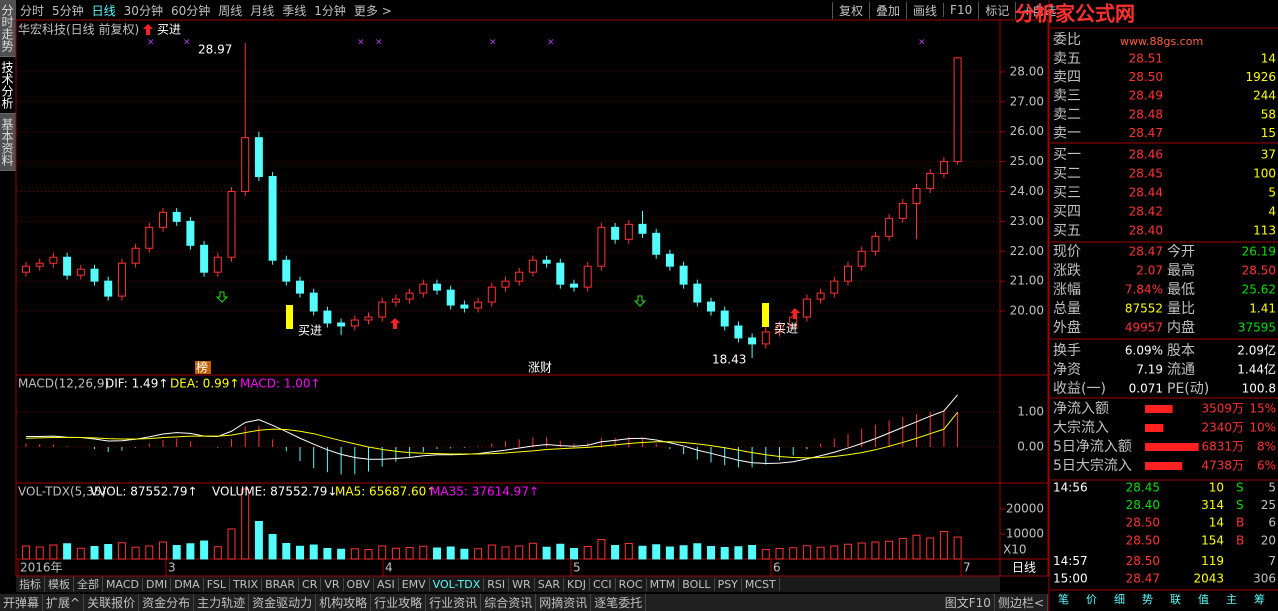 This screenshot has width=1278, height=611. I want to click on status-item: 侧边栏<, so click(1021, 602).